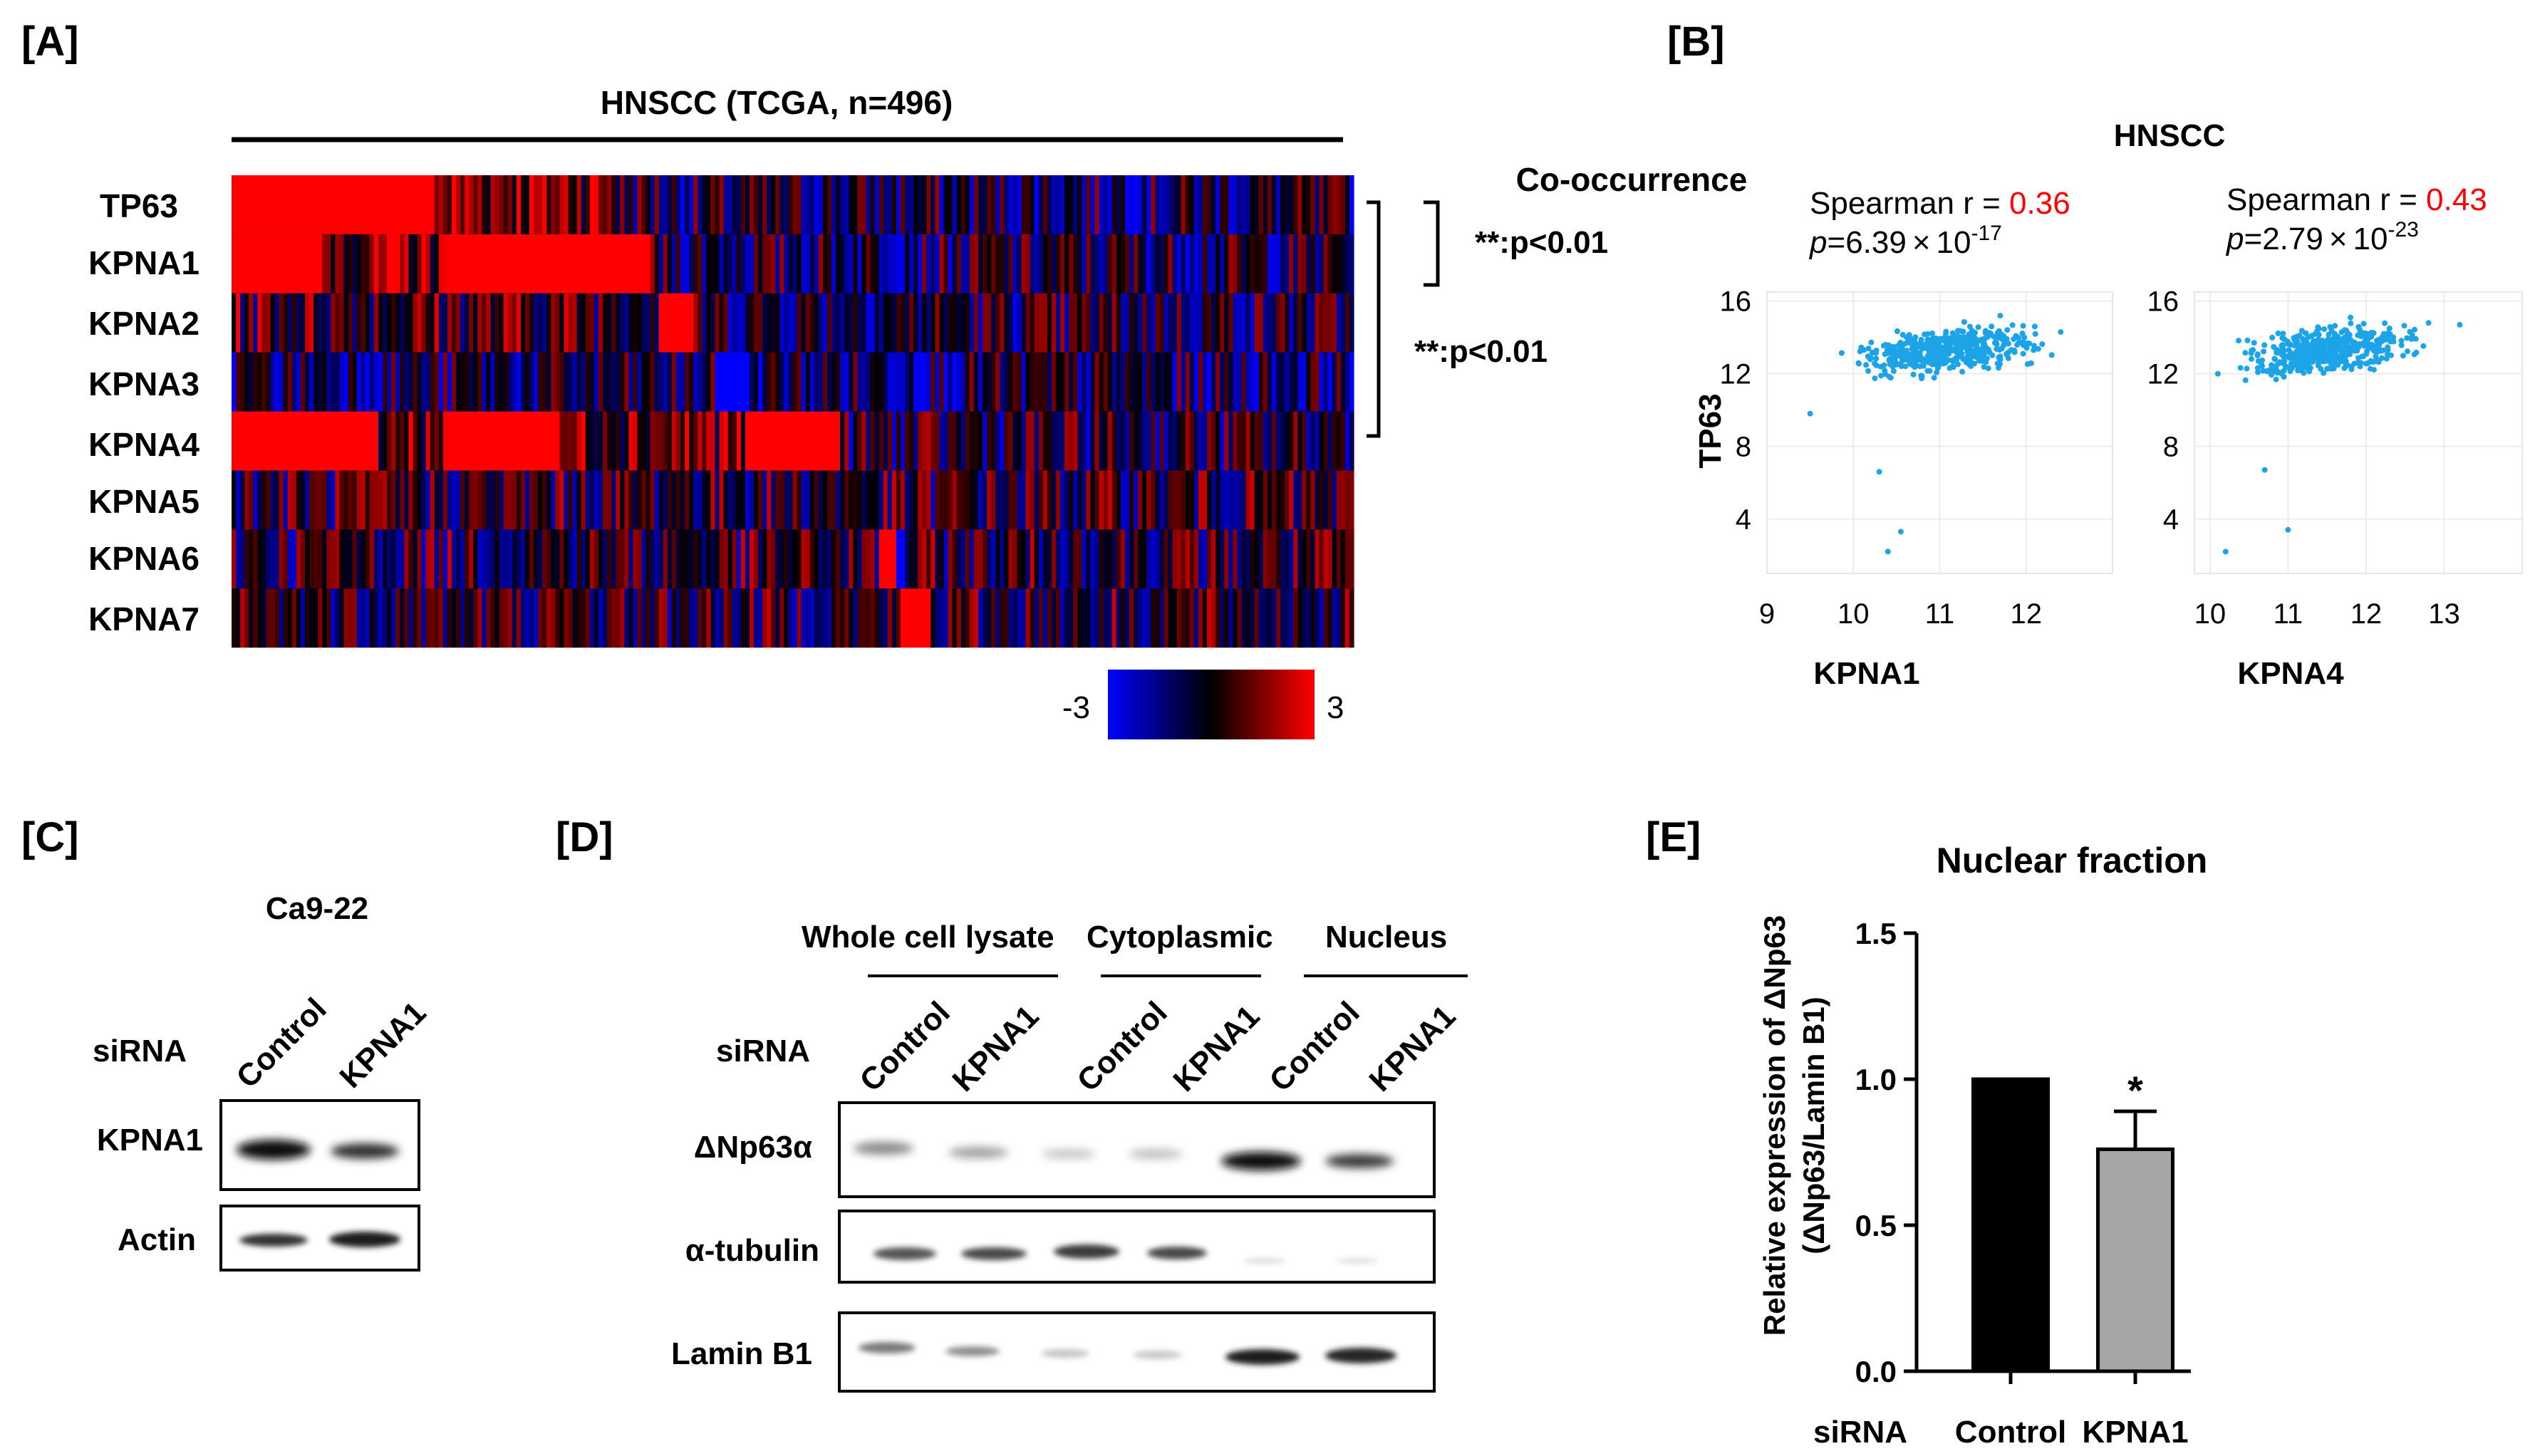 The width and height of the screenshot is (2540, 1456). What do you see at coordinates (1211, 704) in the screenshot?
I see `color-scale-bar` at bounding box center [1211, 704].